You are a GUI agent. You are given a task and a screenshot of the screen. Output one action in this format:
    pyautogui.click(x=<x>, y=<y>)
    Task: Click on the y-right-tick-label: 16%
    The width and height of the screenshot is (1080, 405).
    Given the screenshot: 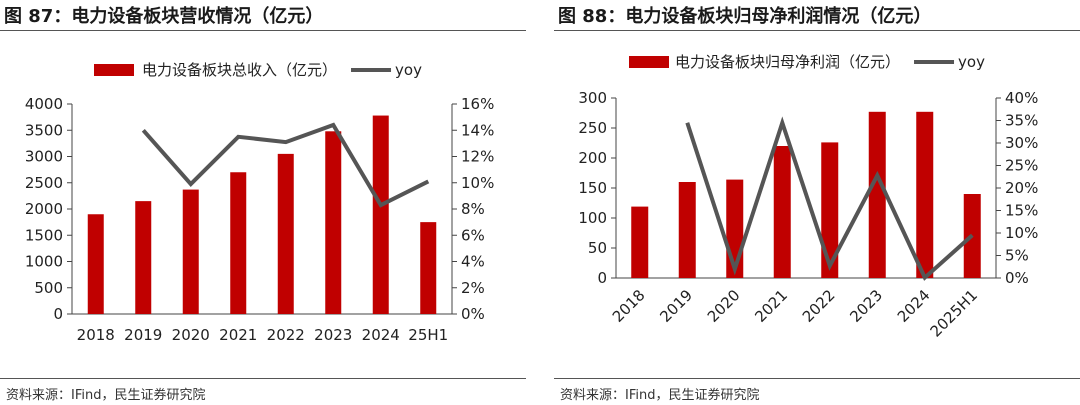 What is the action you would take?
    pyautogui.click(x=477, y=104)
    